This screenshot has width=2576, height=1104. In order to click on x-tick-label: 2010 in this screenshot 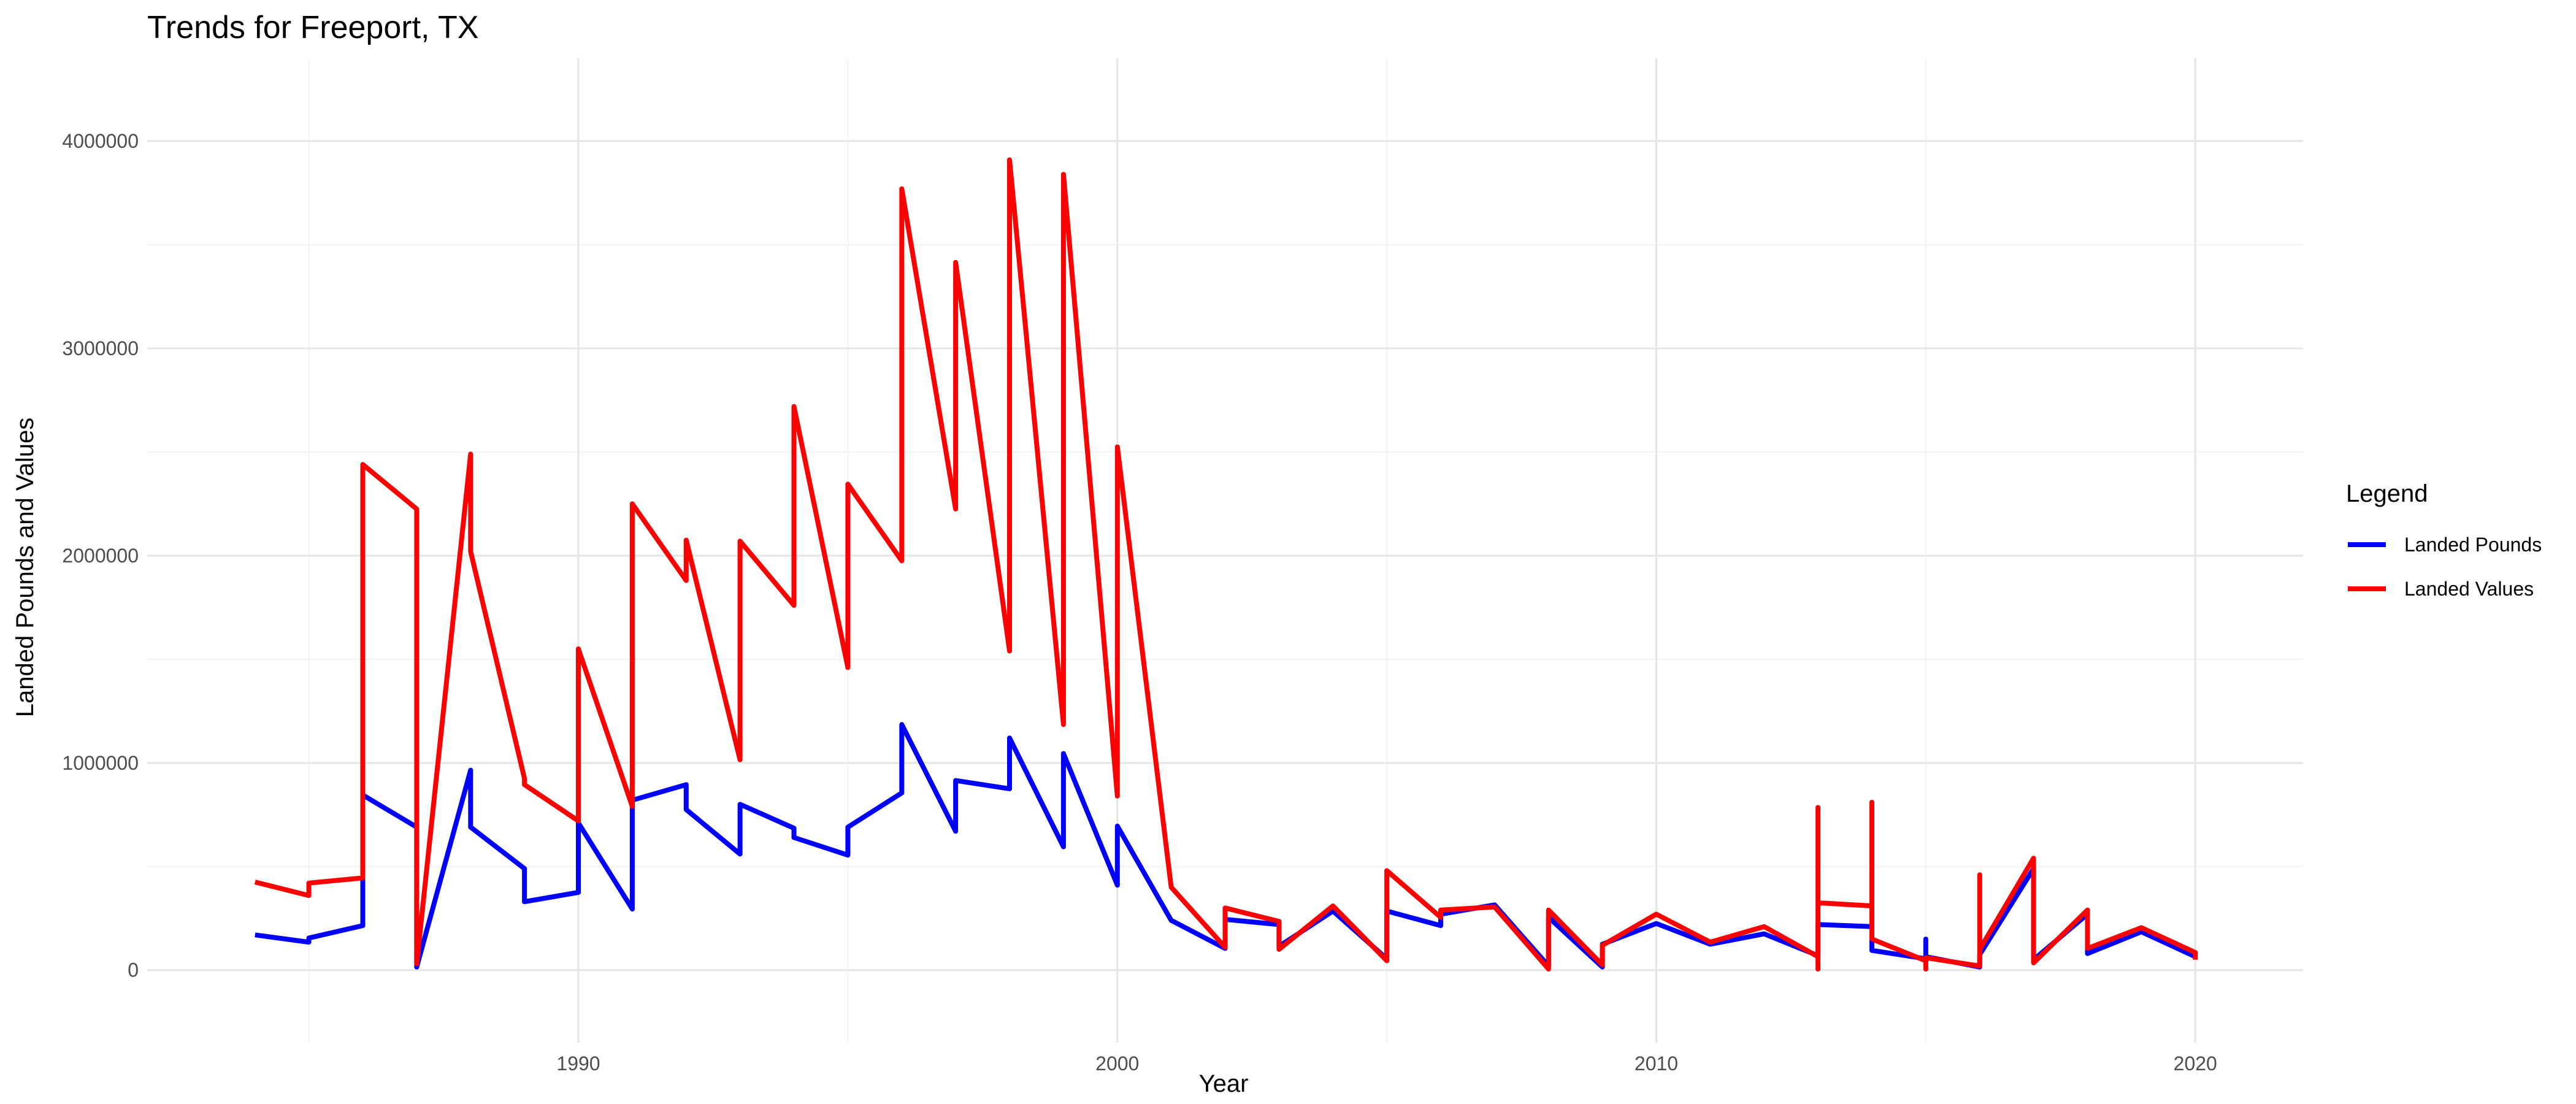, I will do `click(1656, 1063)`.